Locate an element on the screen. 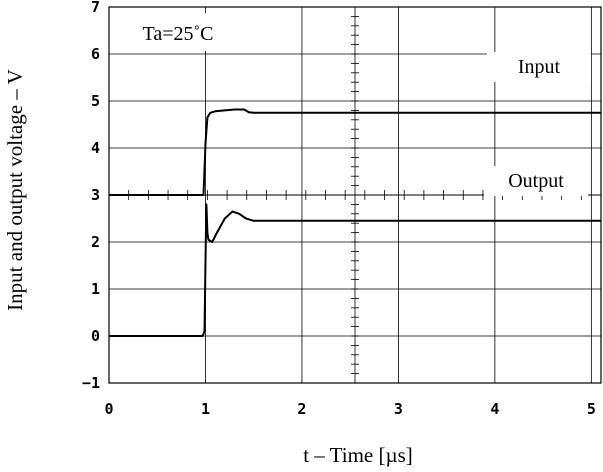 This screenshot has width=603, height=472. annotation-box is located at coordinates (178, 32).